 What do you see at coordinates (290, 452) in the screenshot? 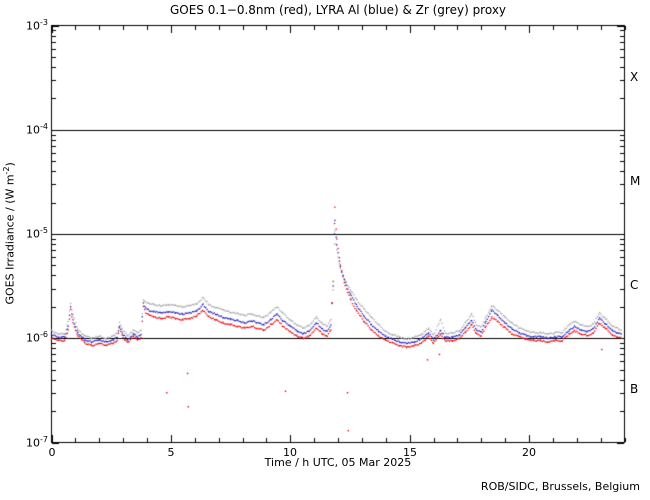
I see `x-tick-label: 10` at bounding box center [290, 452].